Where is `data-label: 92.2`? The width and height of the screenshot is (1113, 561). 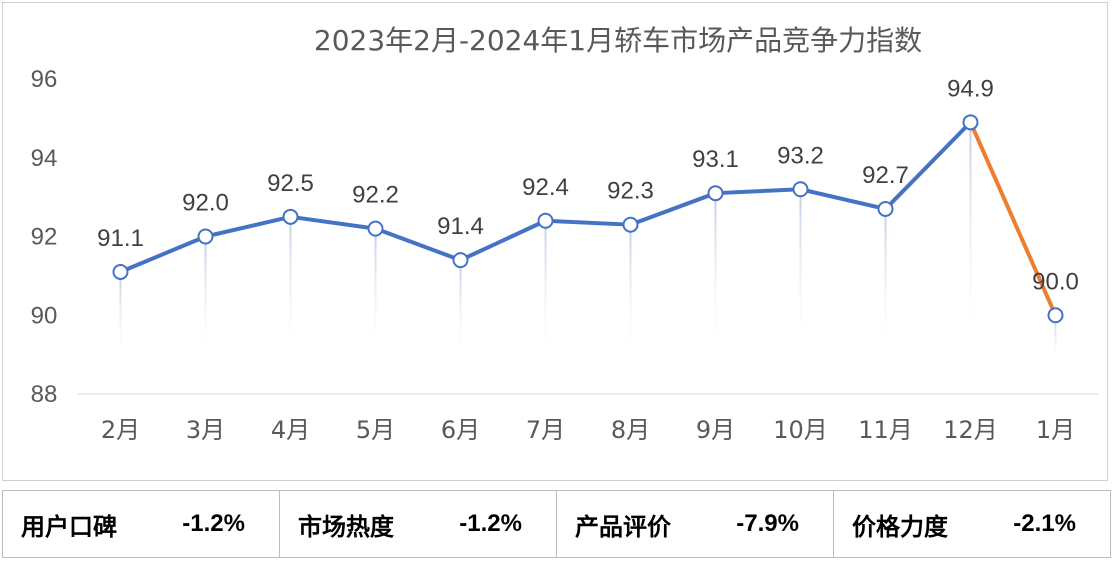
data-label: 92.2 is located at coordinates (375, 195).